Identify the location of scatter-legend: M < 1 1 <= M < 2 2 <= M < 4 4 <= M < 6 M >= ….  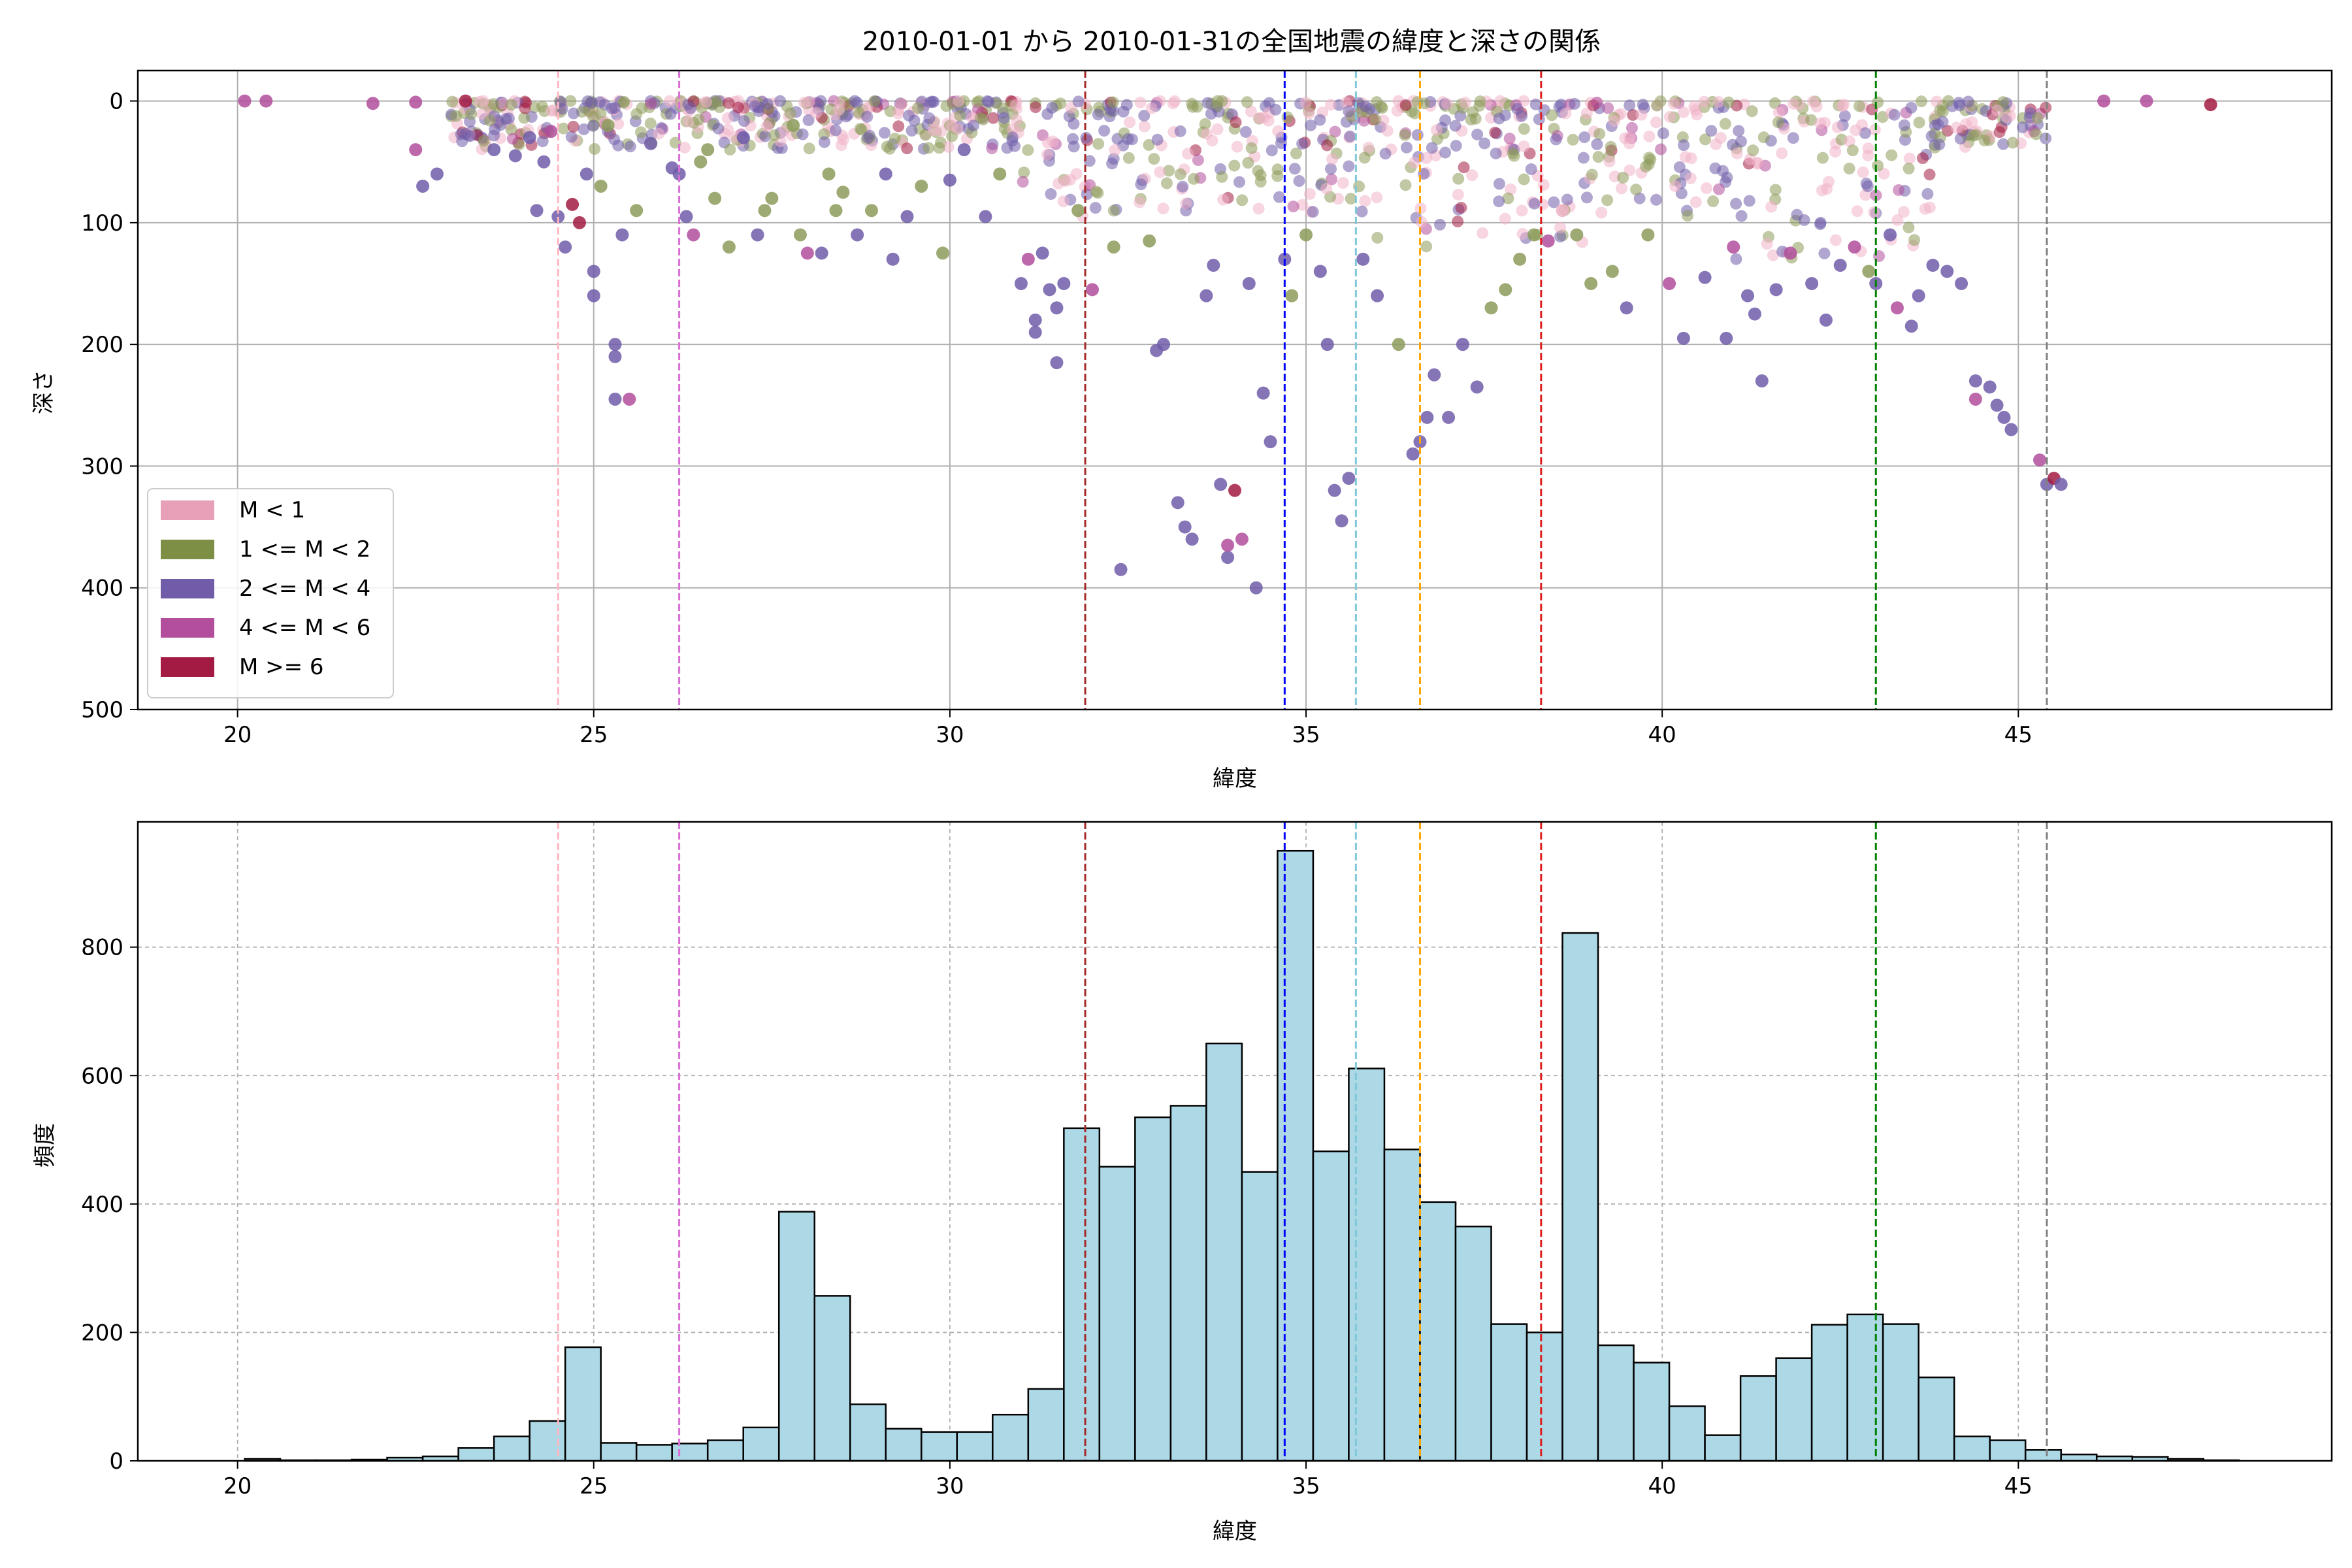
(270, 593).